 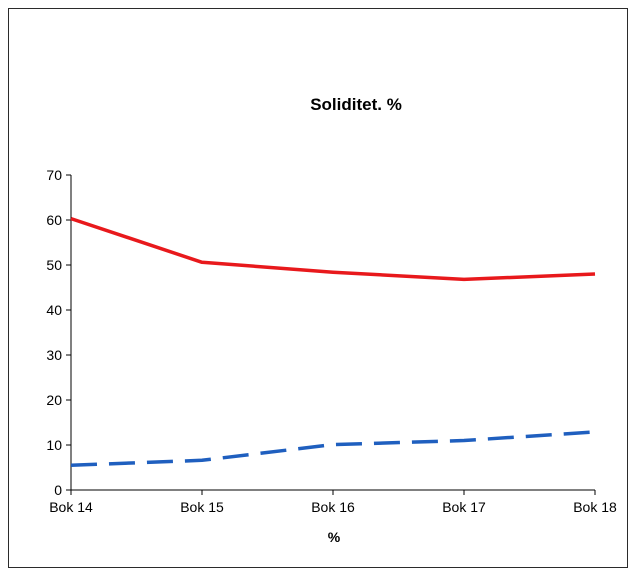 What do you see at coordinates (54, 220) in the screenshot?
I see `y-tick-label: 60` at bounding box center [54, 220].